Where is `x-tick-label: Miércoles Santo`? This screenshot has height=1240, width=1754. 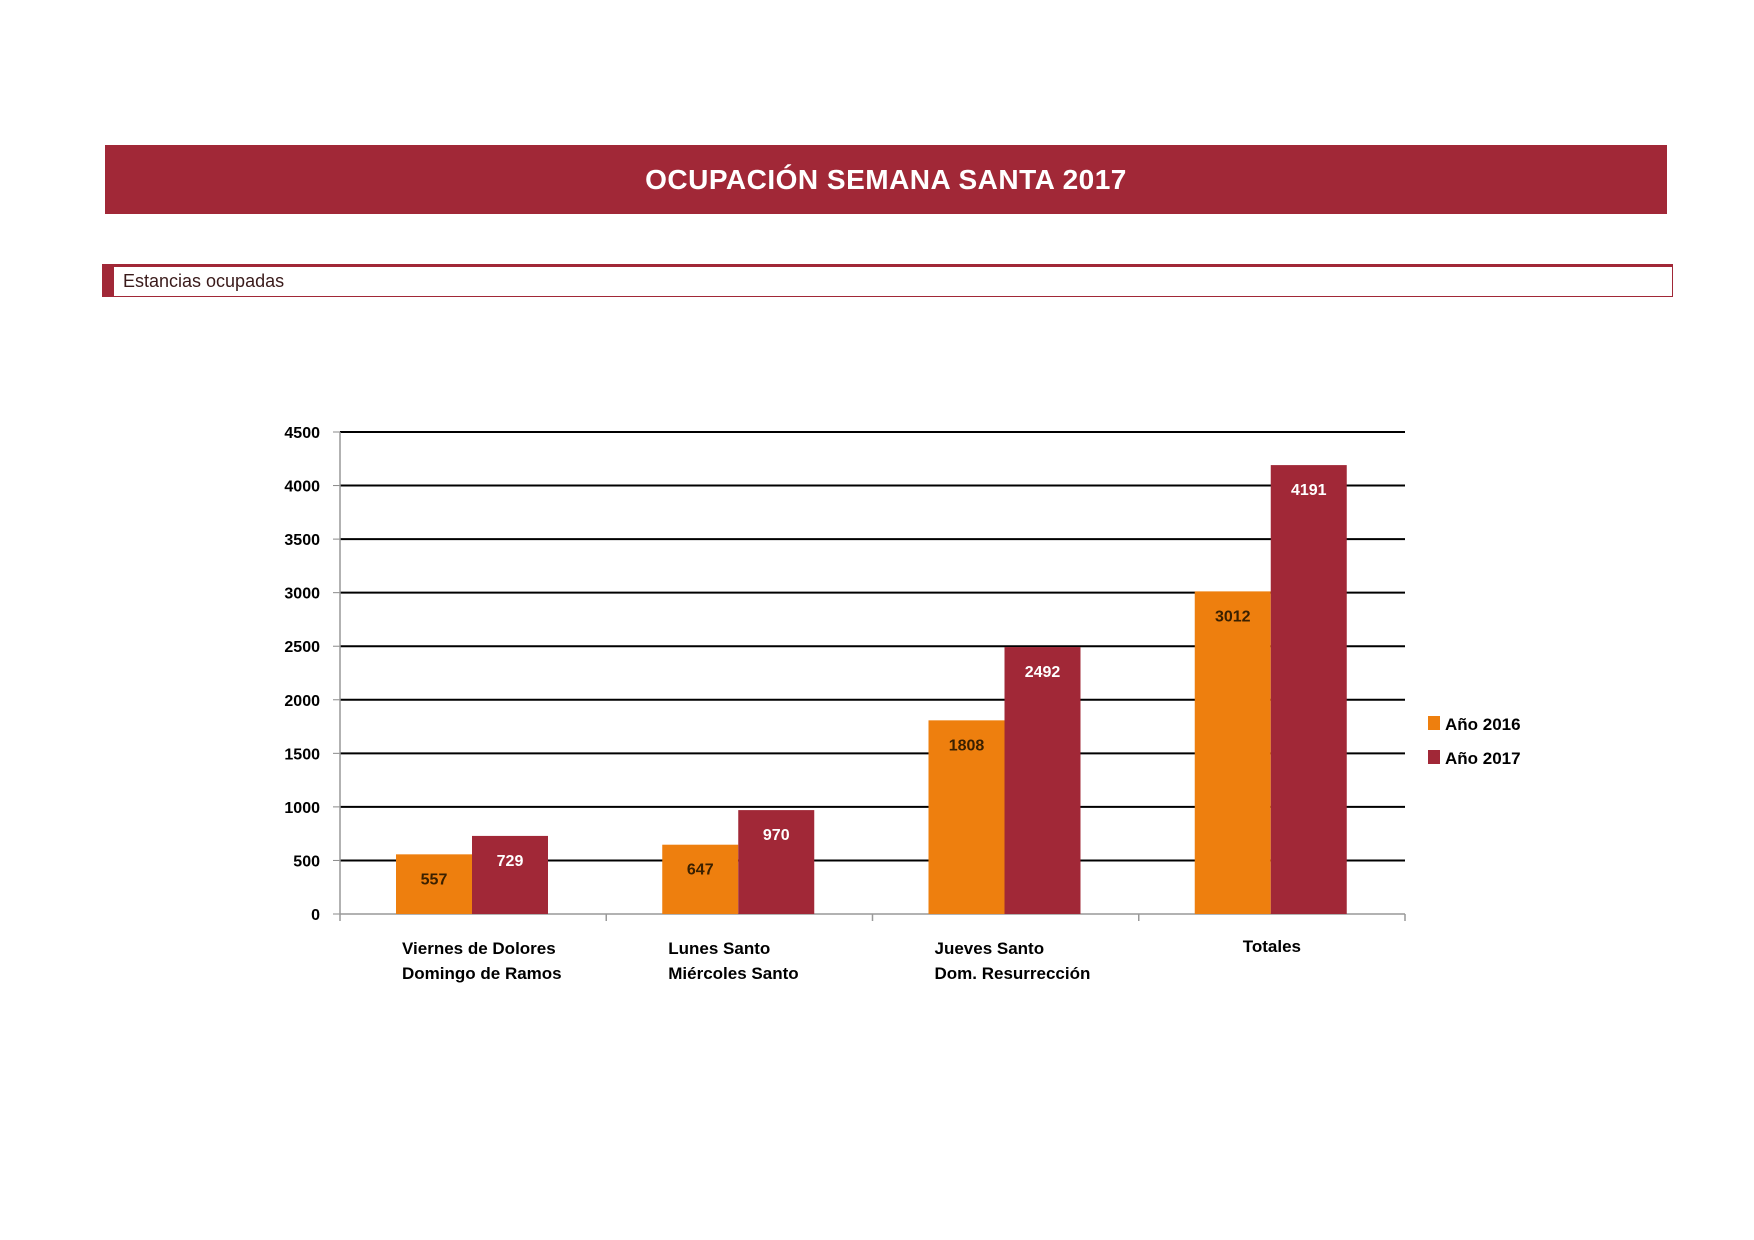 x-tick-label: Miércoles Santo is located at coordinates (733, 973).